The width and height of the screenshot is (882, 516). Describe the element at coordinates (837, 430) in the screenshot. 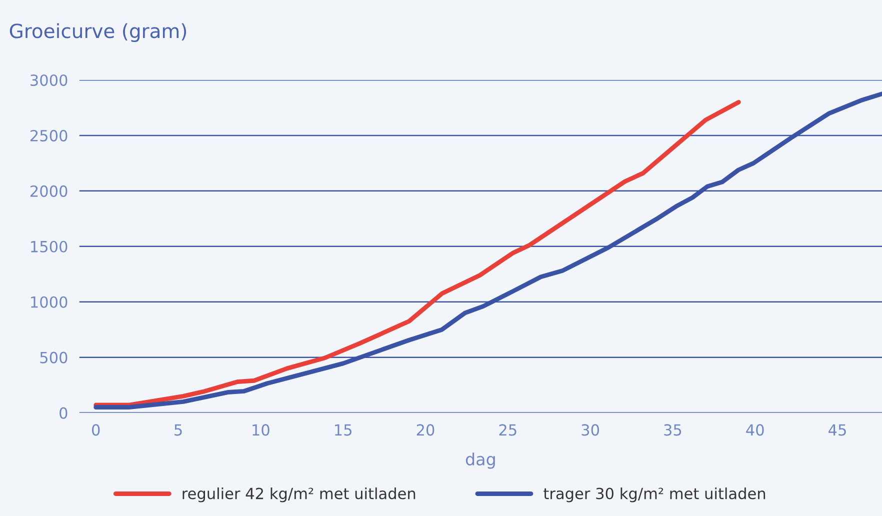

I see `x-tick-label: 45` at that location.